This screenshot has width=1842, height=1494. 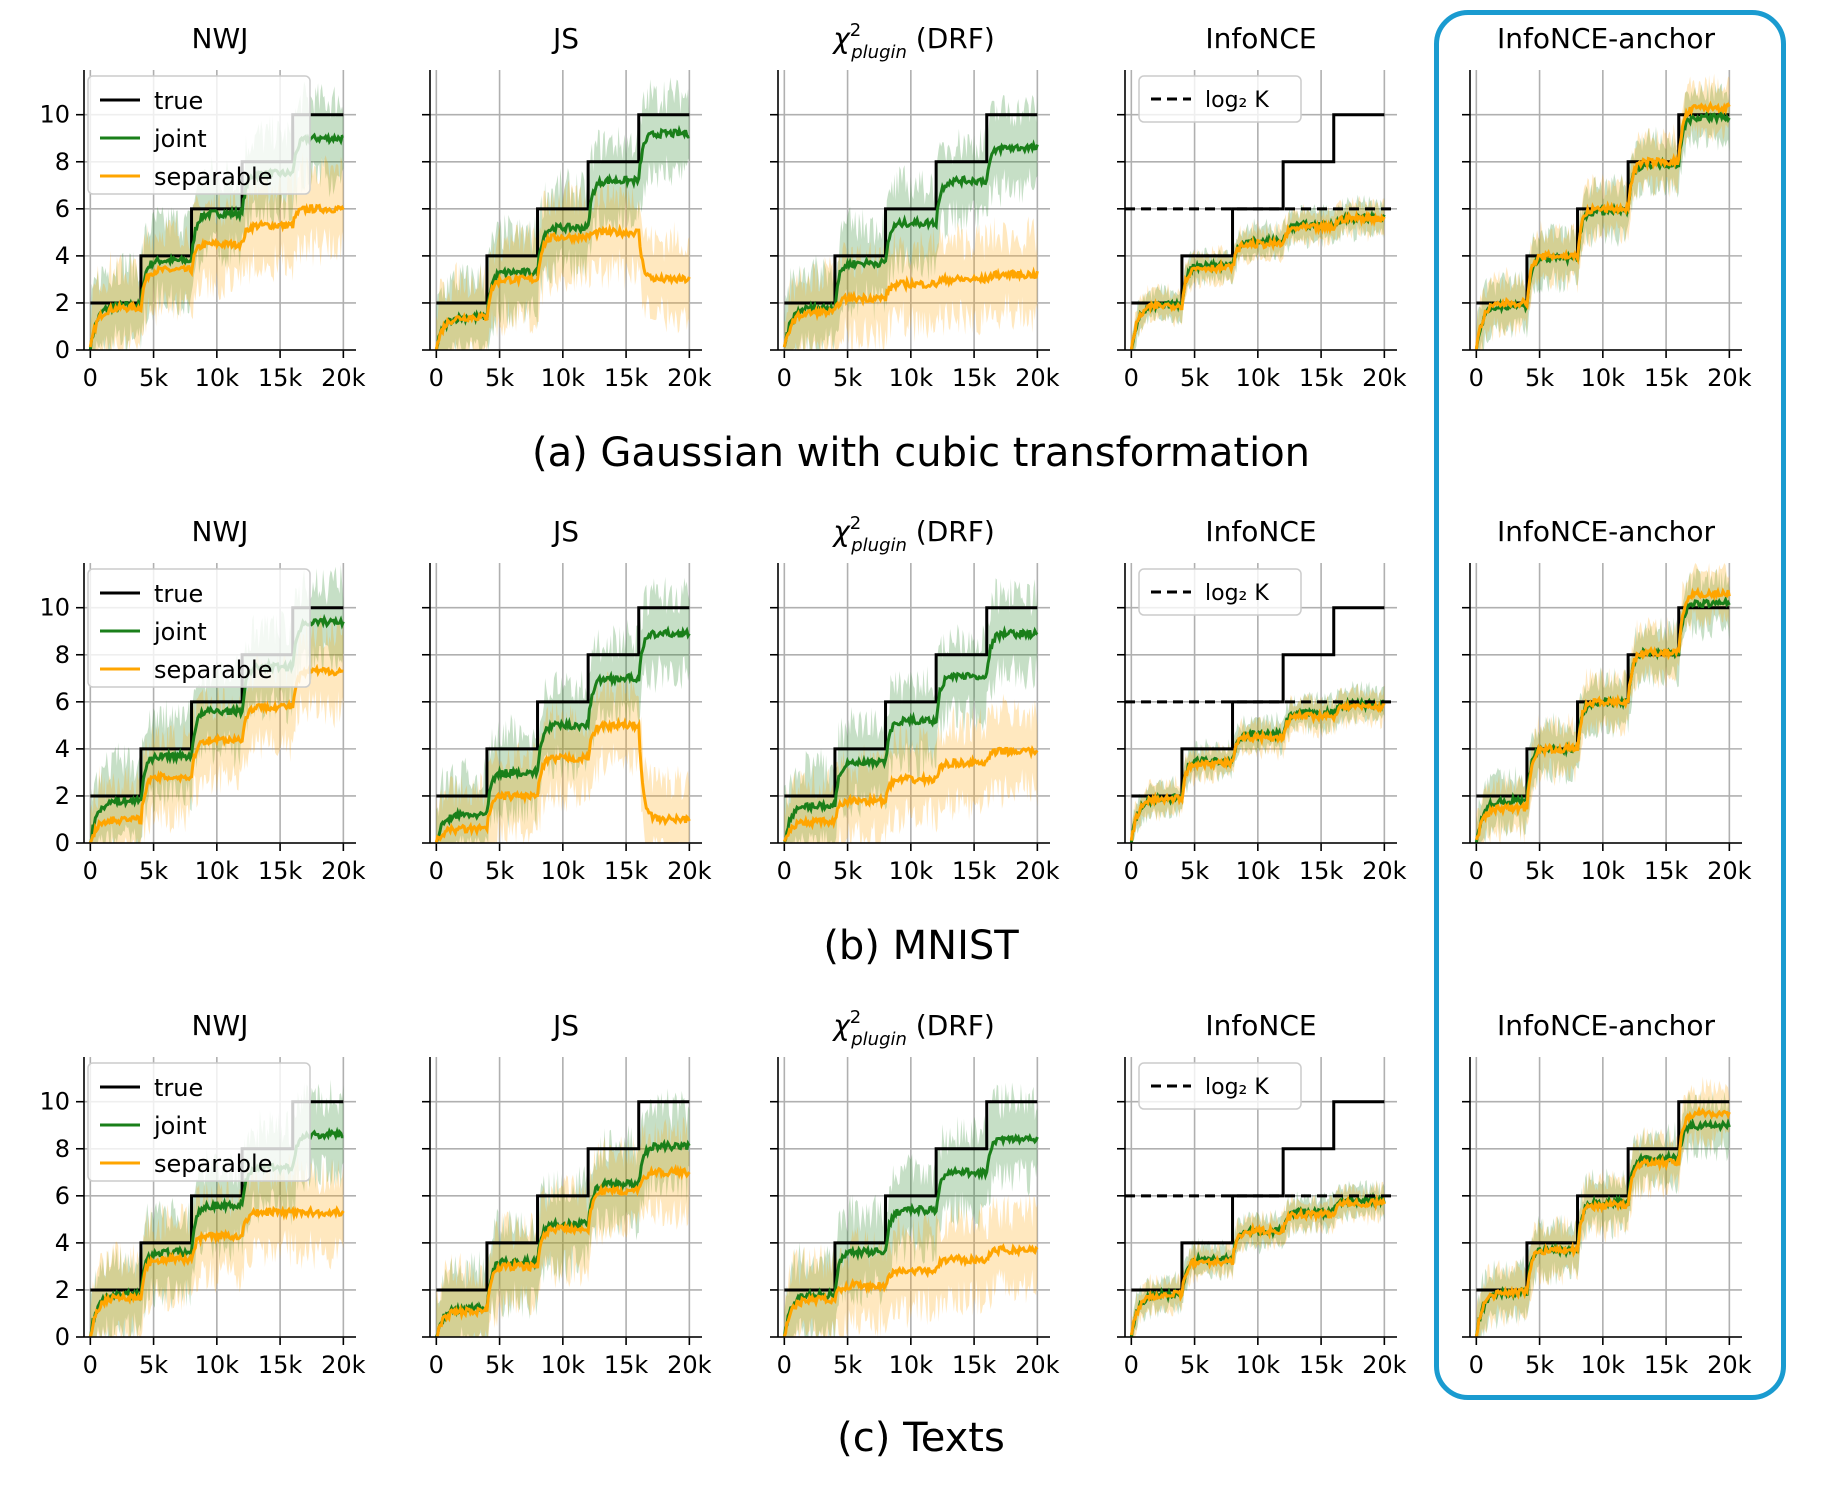 What do you see at coordinates (54, 115) in the screenshot?
I see `y-tick-label: 10` at bounding box center [54, 115].